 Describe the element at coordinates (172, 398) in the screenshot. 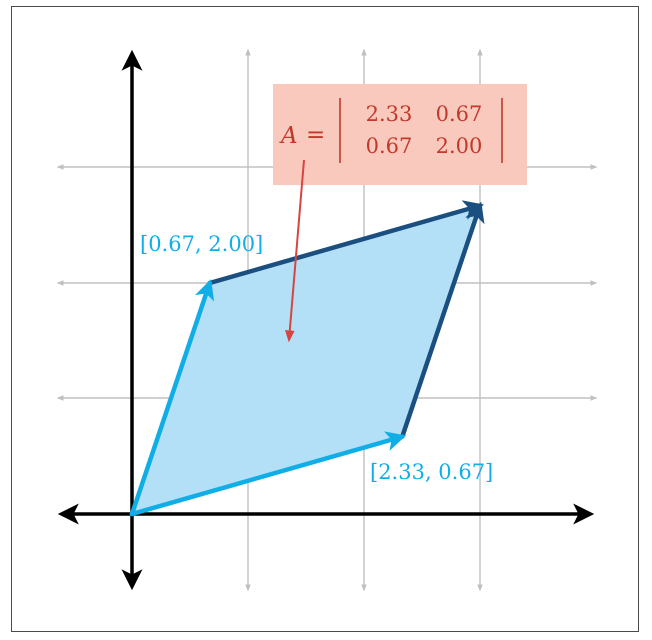

I see `vector-v2` at that location.